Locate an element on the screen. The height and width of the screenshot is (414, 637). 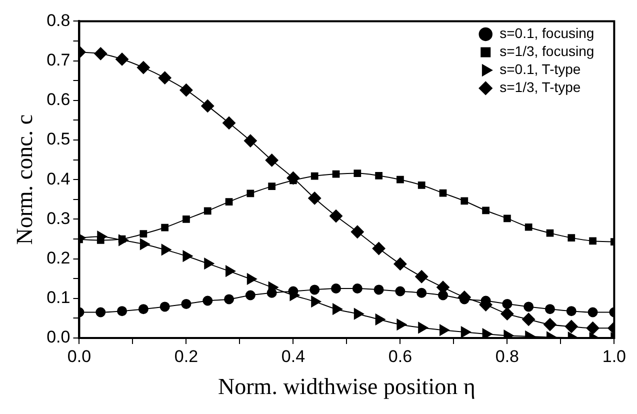
legend-label: s=1/3, focusing is located at coordinates (547, 51).